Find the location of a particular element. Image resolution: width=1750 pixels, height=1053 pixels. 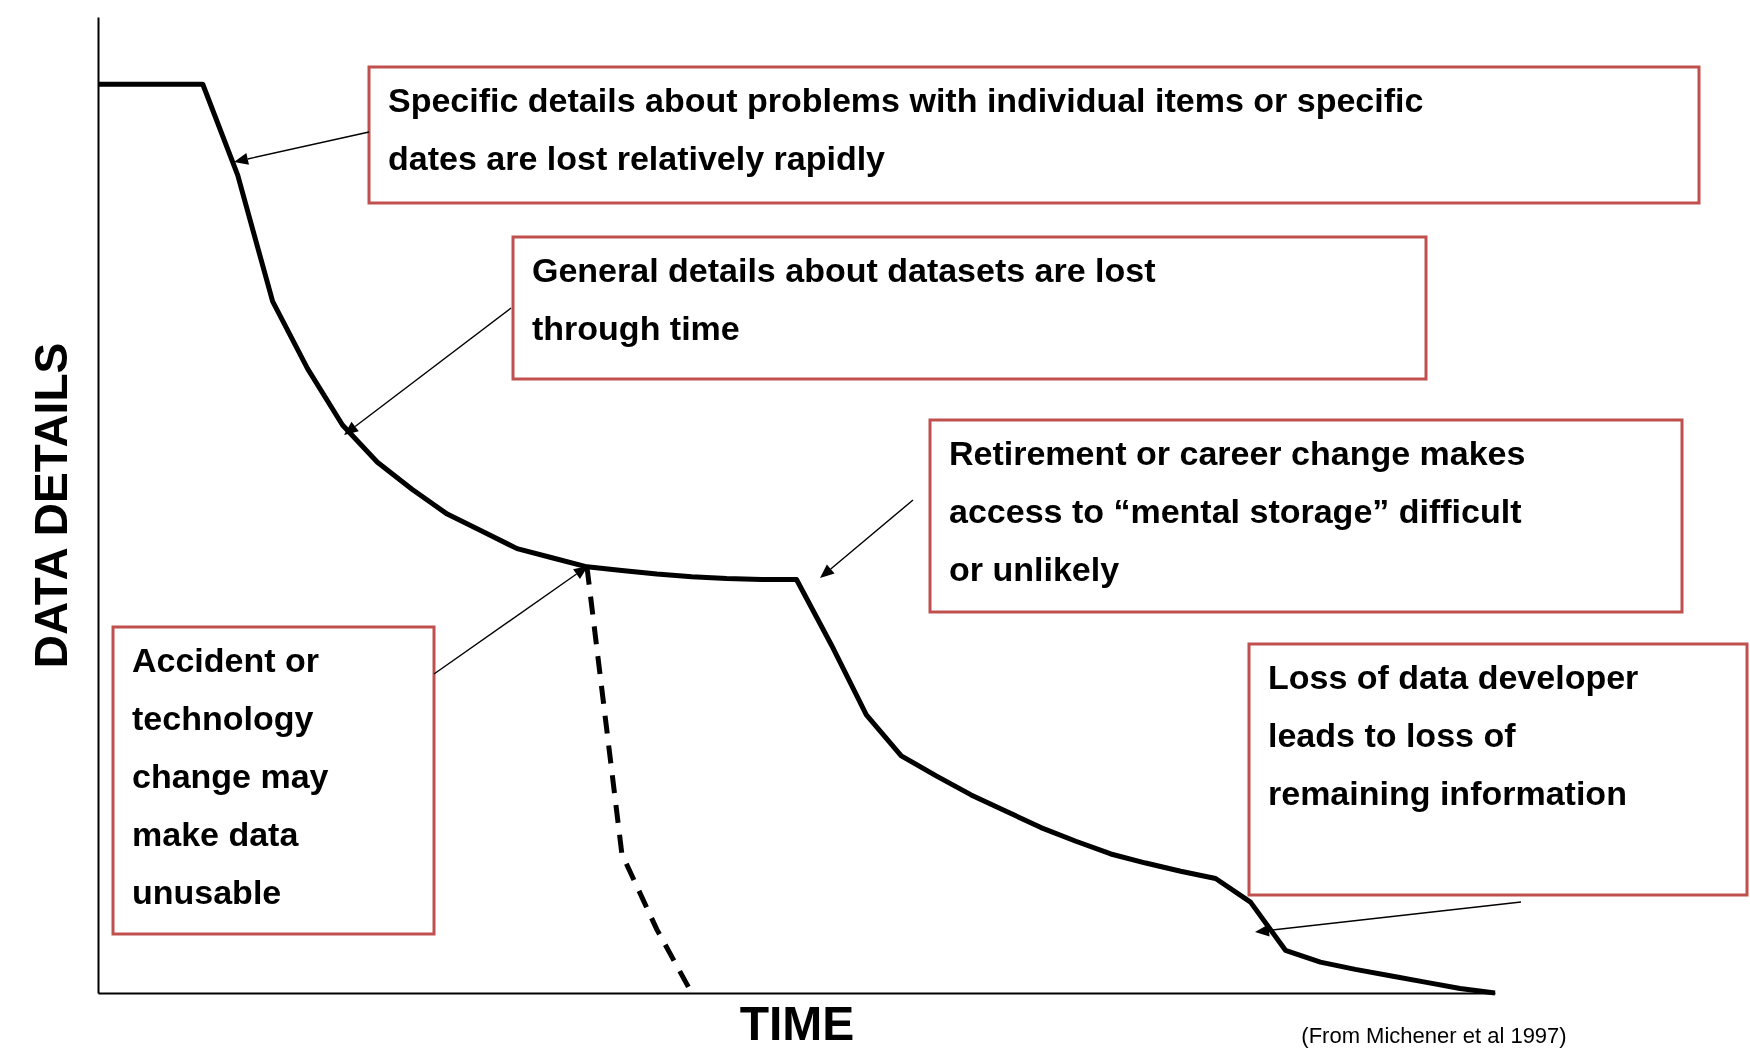

y-axis-title: DATA DETAILS is located at coordinates (50, 505).